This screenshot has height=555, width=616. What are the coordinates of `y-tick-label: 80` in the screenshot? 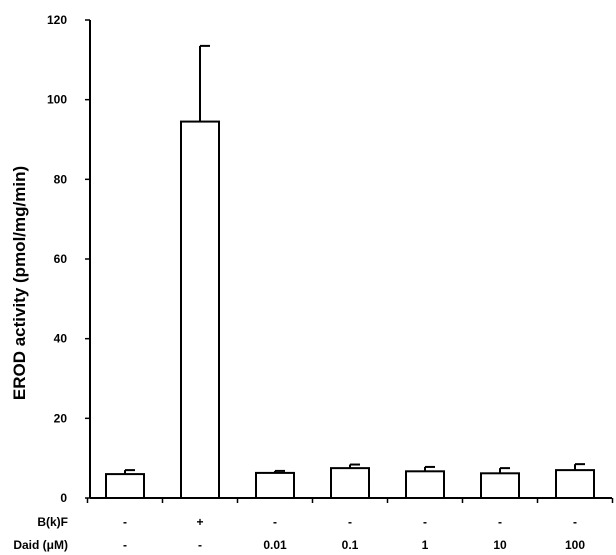 It's located at (61, 179).